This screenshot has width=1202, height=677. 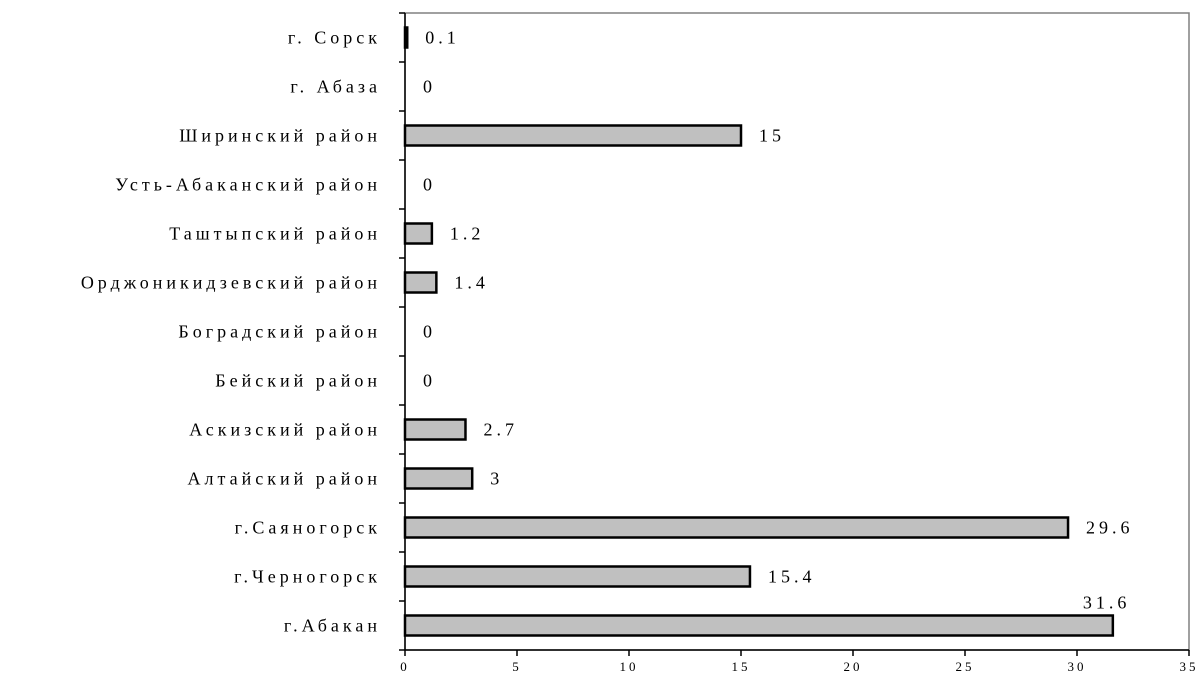 What do you see at coordinates (853, 666) in the screenshot?
I see `x-tick-label: 20` at bounding box center [853, 666].